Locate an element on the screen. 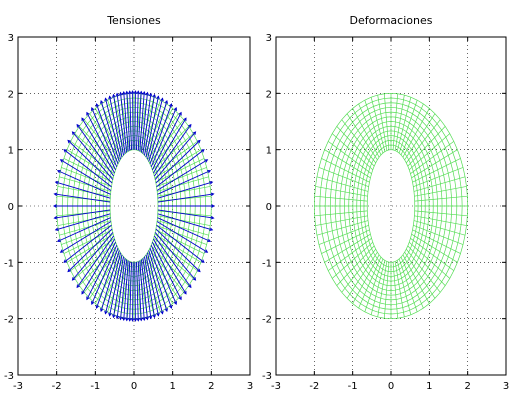  y-tick-label: -3 is located at coordinates (9, 376).